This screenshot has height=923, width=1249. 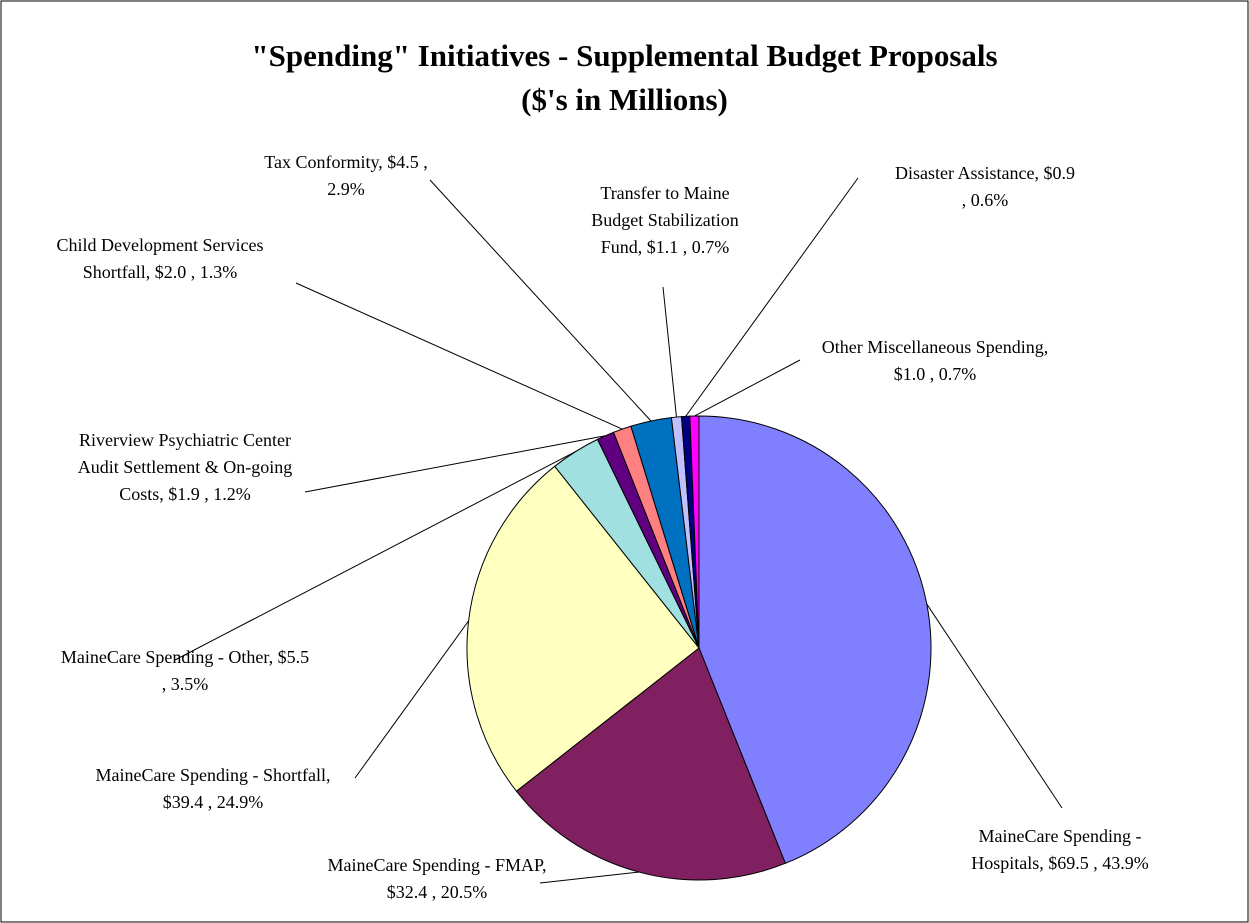 What do you see at coordinates (346, 175) in the screenshot?
I see `data-label: Tax Conformity, $4.5 , 2.9%` at bounding box center [346, 175].